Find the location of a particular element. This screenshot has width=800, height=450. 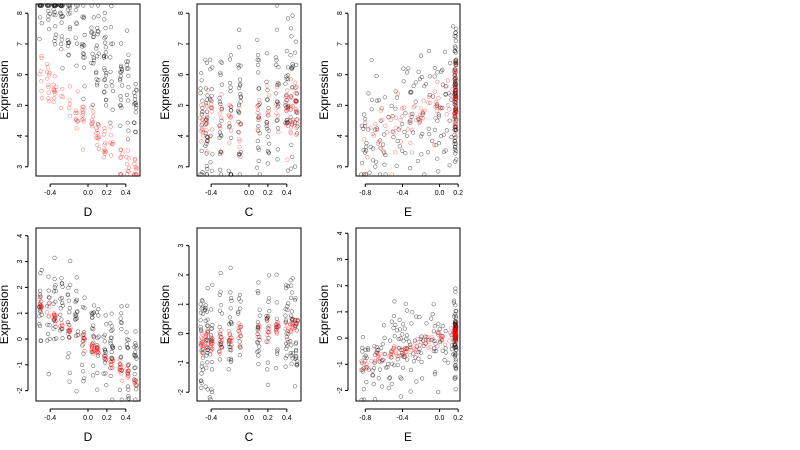

y-tick-label: 3 is located at coordinates (340, 167).